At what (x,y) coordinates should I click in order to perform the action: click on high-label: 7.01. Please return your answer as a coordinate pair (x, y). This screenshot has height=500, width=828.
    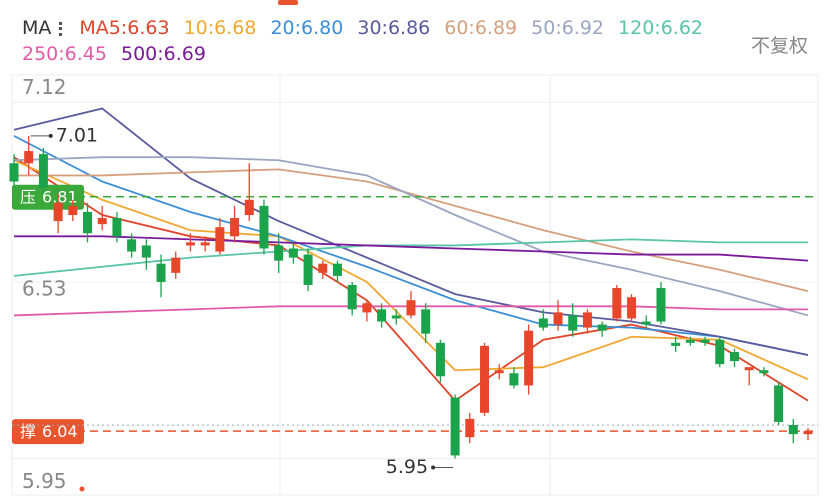
    Looking at the image, I should click on (77, 135).